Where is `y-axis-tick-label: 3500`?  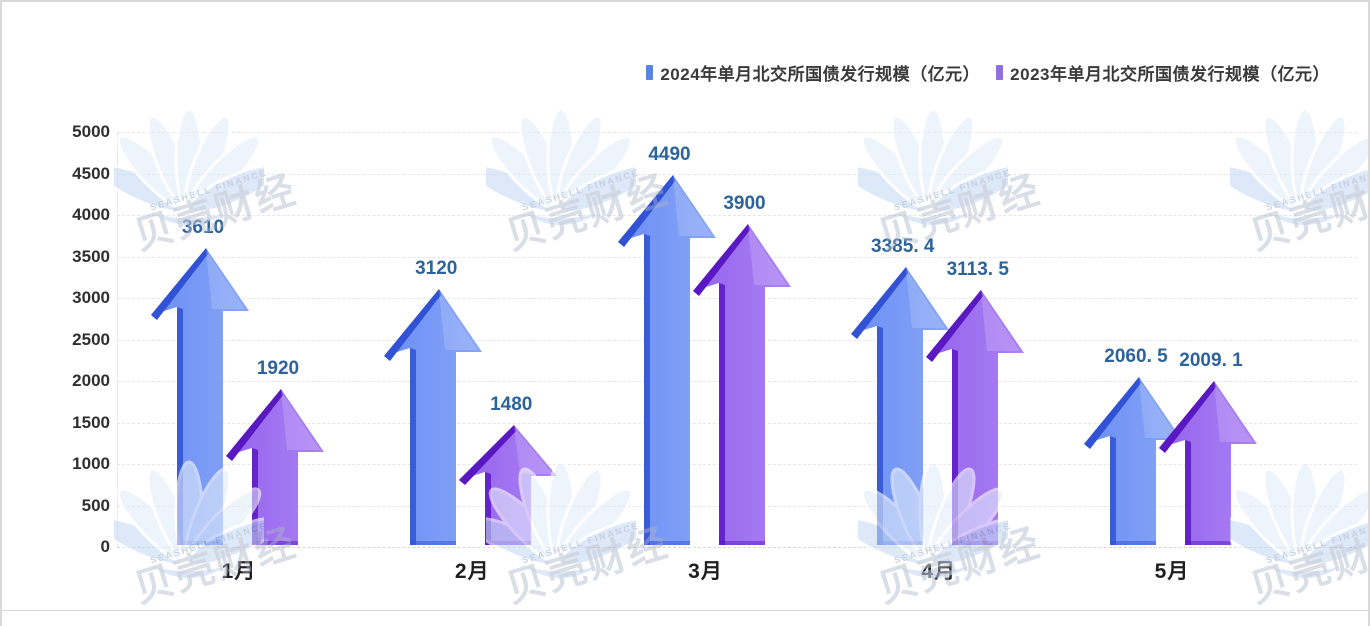 y-axis-tick-label: 3500 is located at coordinates (91, 256).